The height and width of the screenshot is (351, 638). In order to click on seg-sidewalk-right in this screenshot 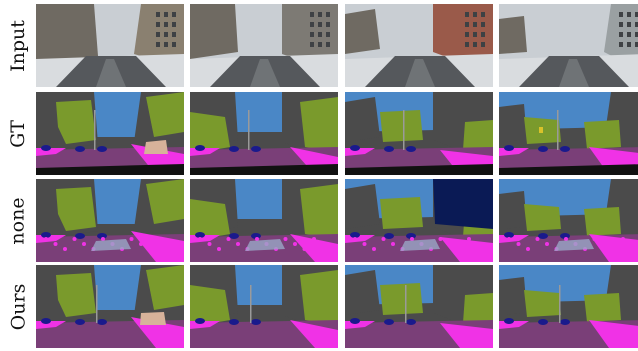, I will do `click(314, 334)`.